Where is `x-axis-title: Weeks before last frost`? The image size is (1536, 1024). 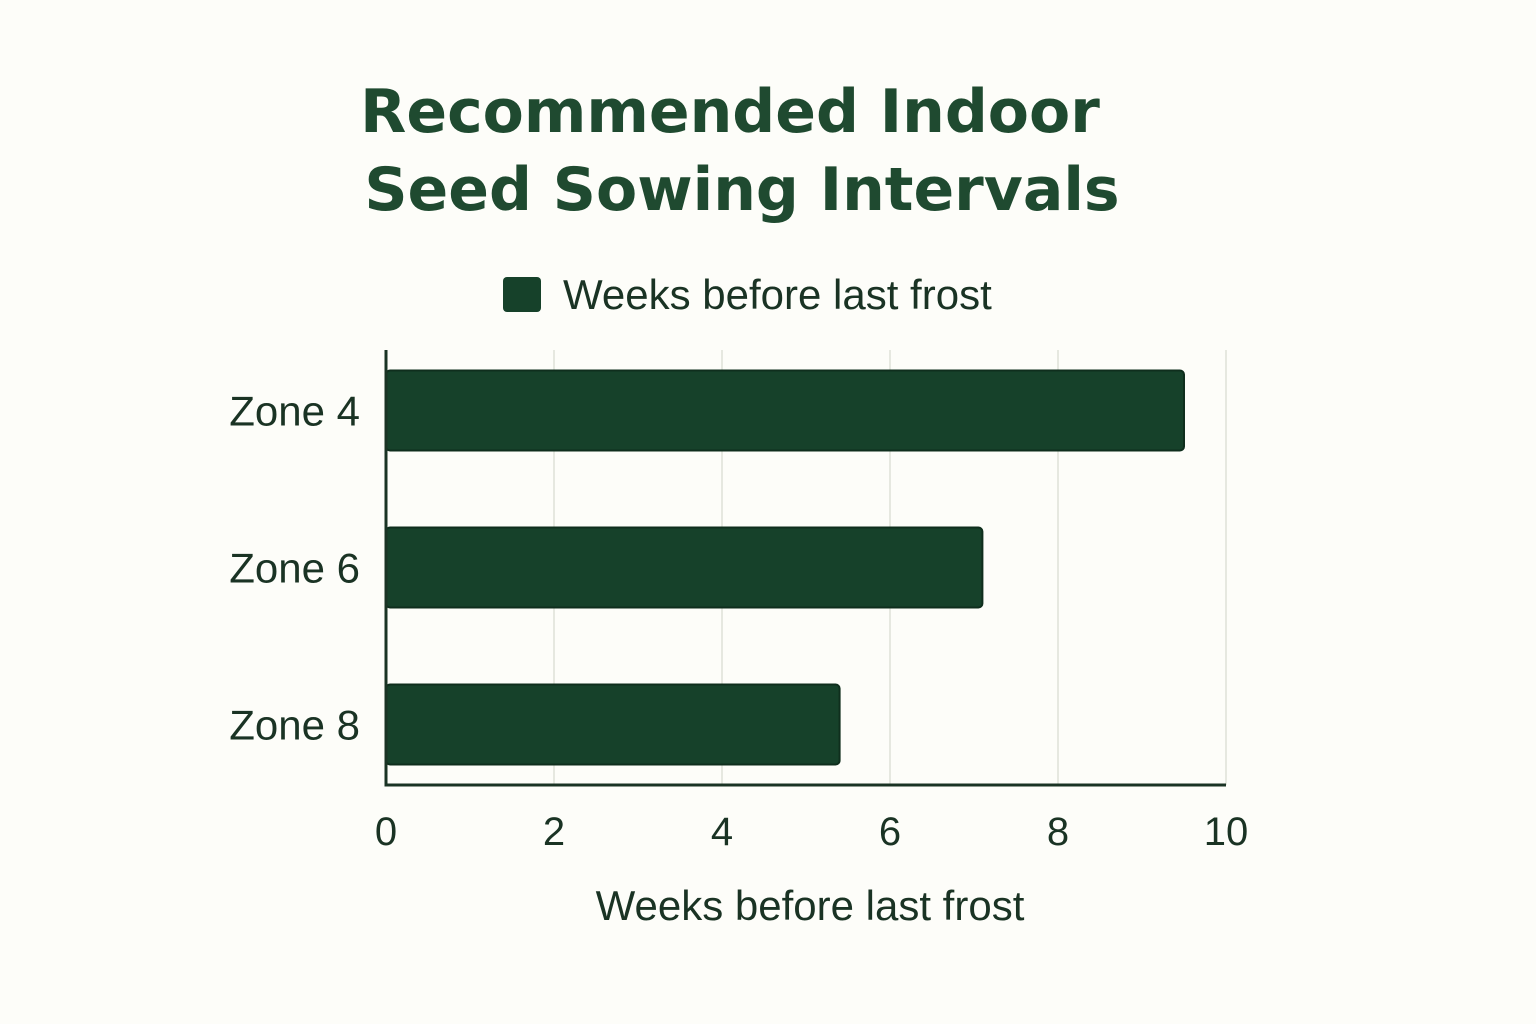
x-axis-title: Weeks before last frost is located at coordinates (810, 905).